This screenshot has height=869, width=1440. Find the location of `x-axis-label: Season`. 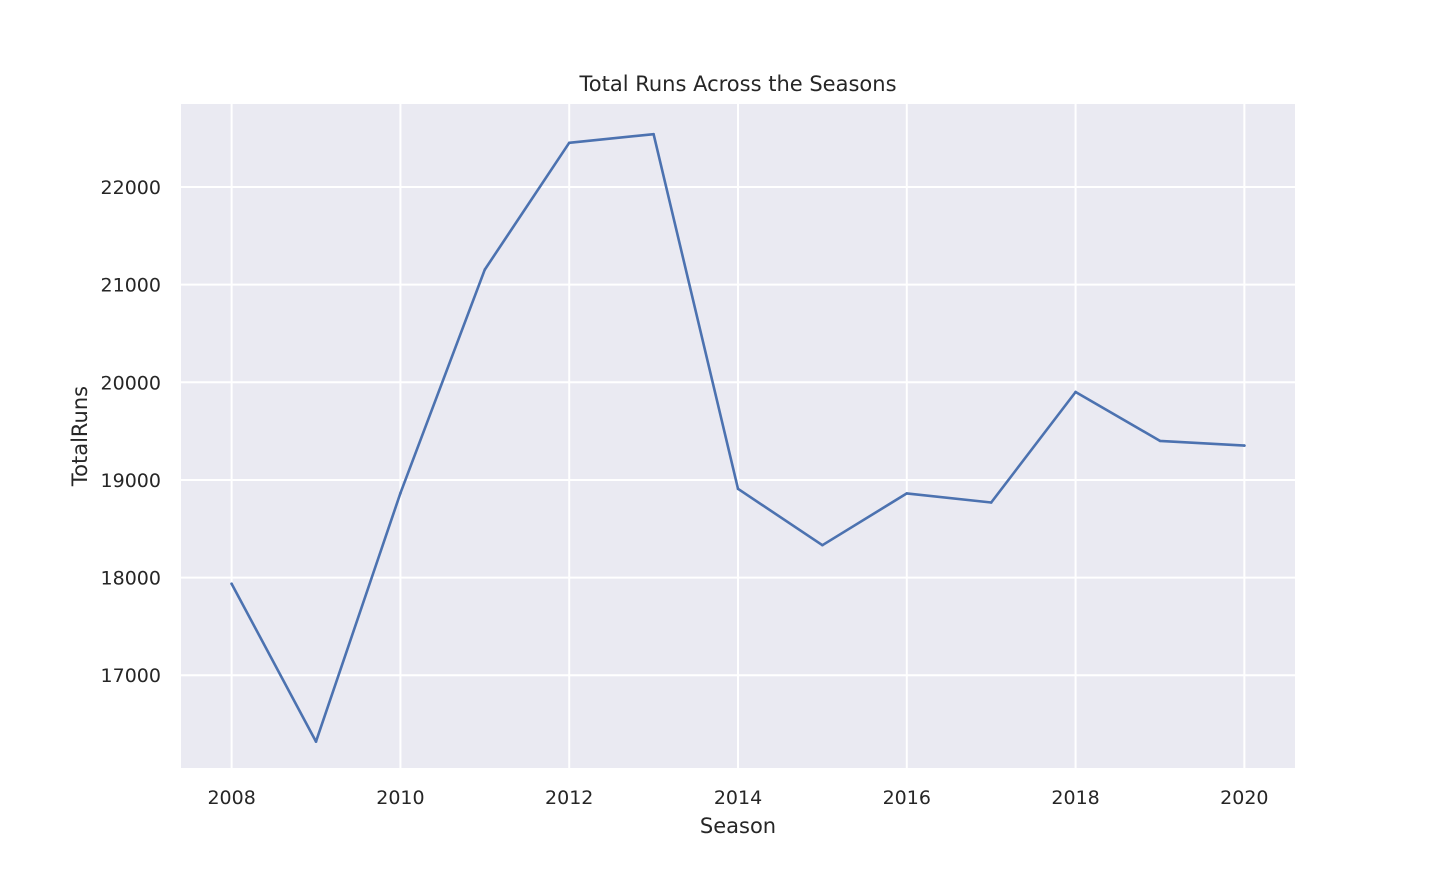

x-axis-label: Season is located at coordinates (738, 826).